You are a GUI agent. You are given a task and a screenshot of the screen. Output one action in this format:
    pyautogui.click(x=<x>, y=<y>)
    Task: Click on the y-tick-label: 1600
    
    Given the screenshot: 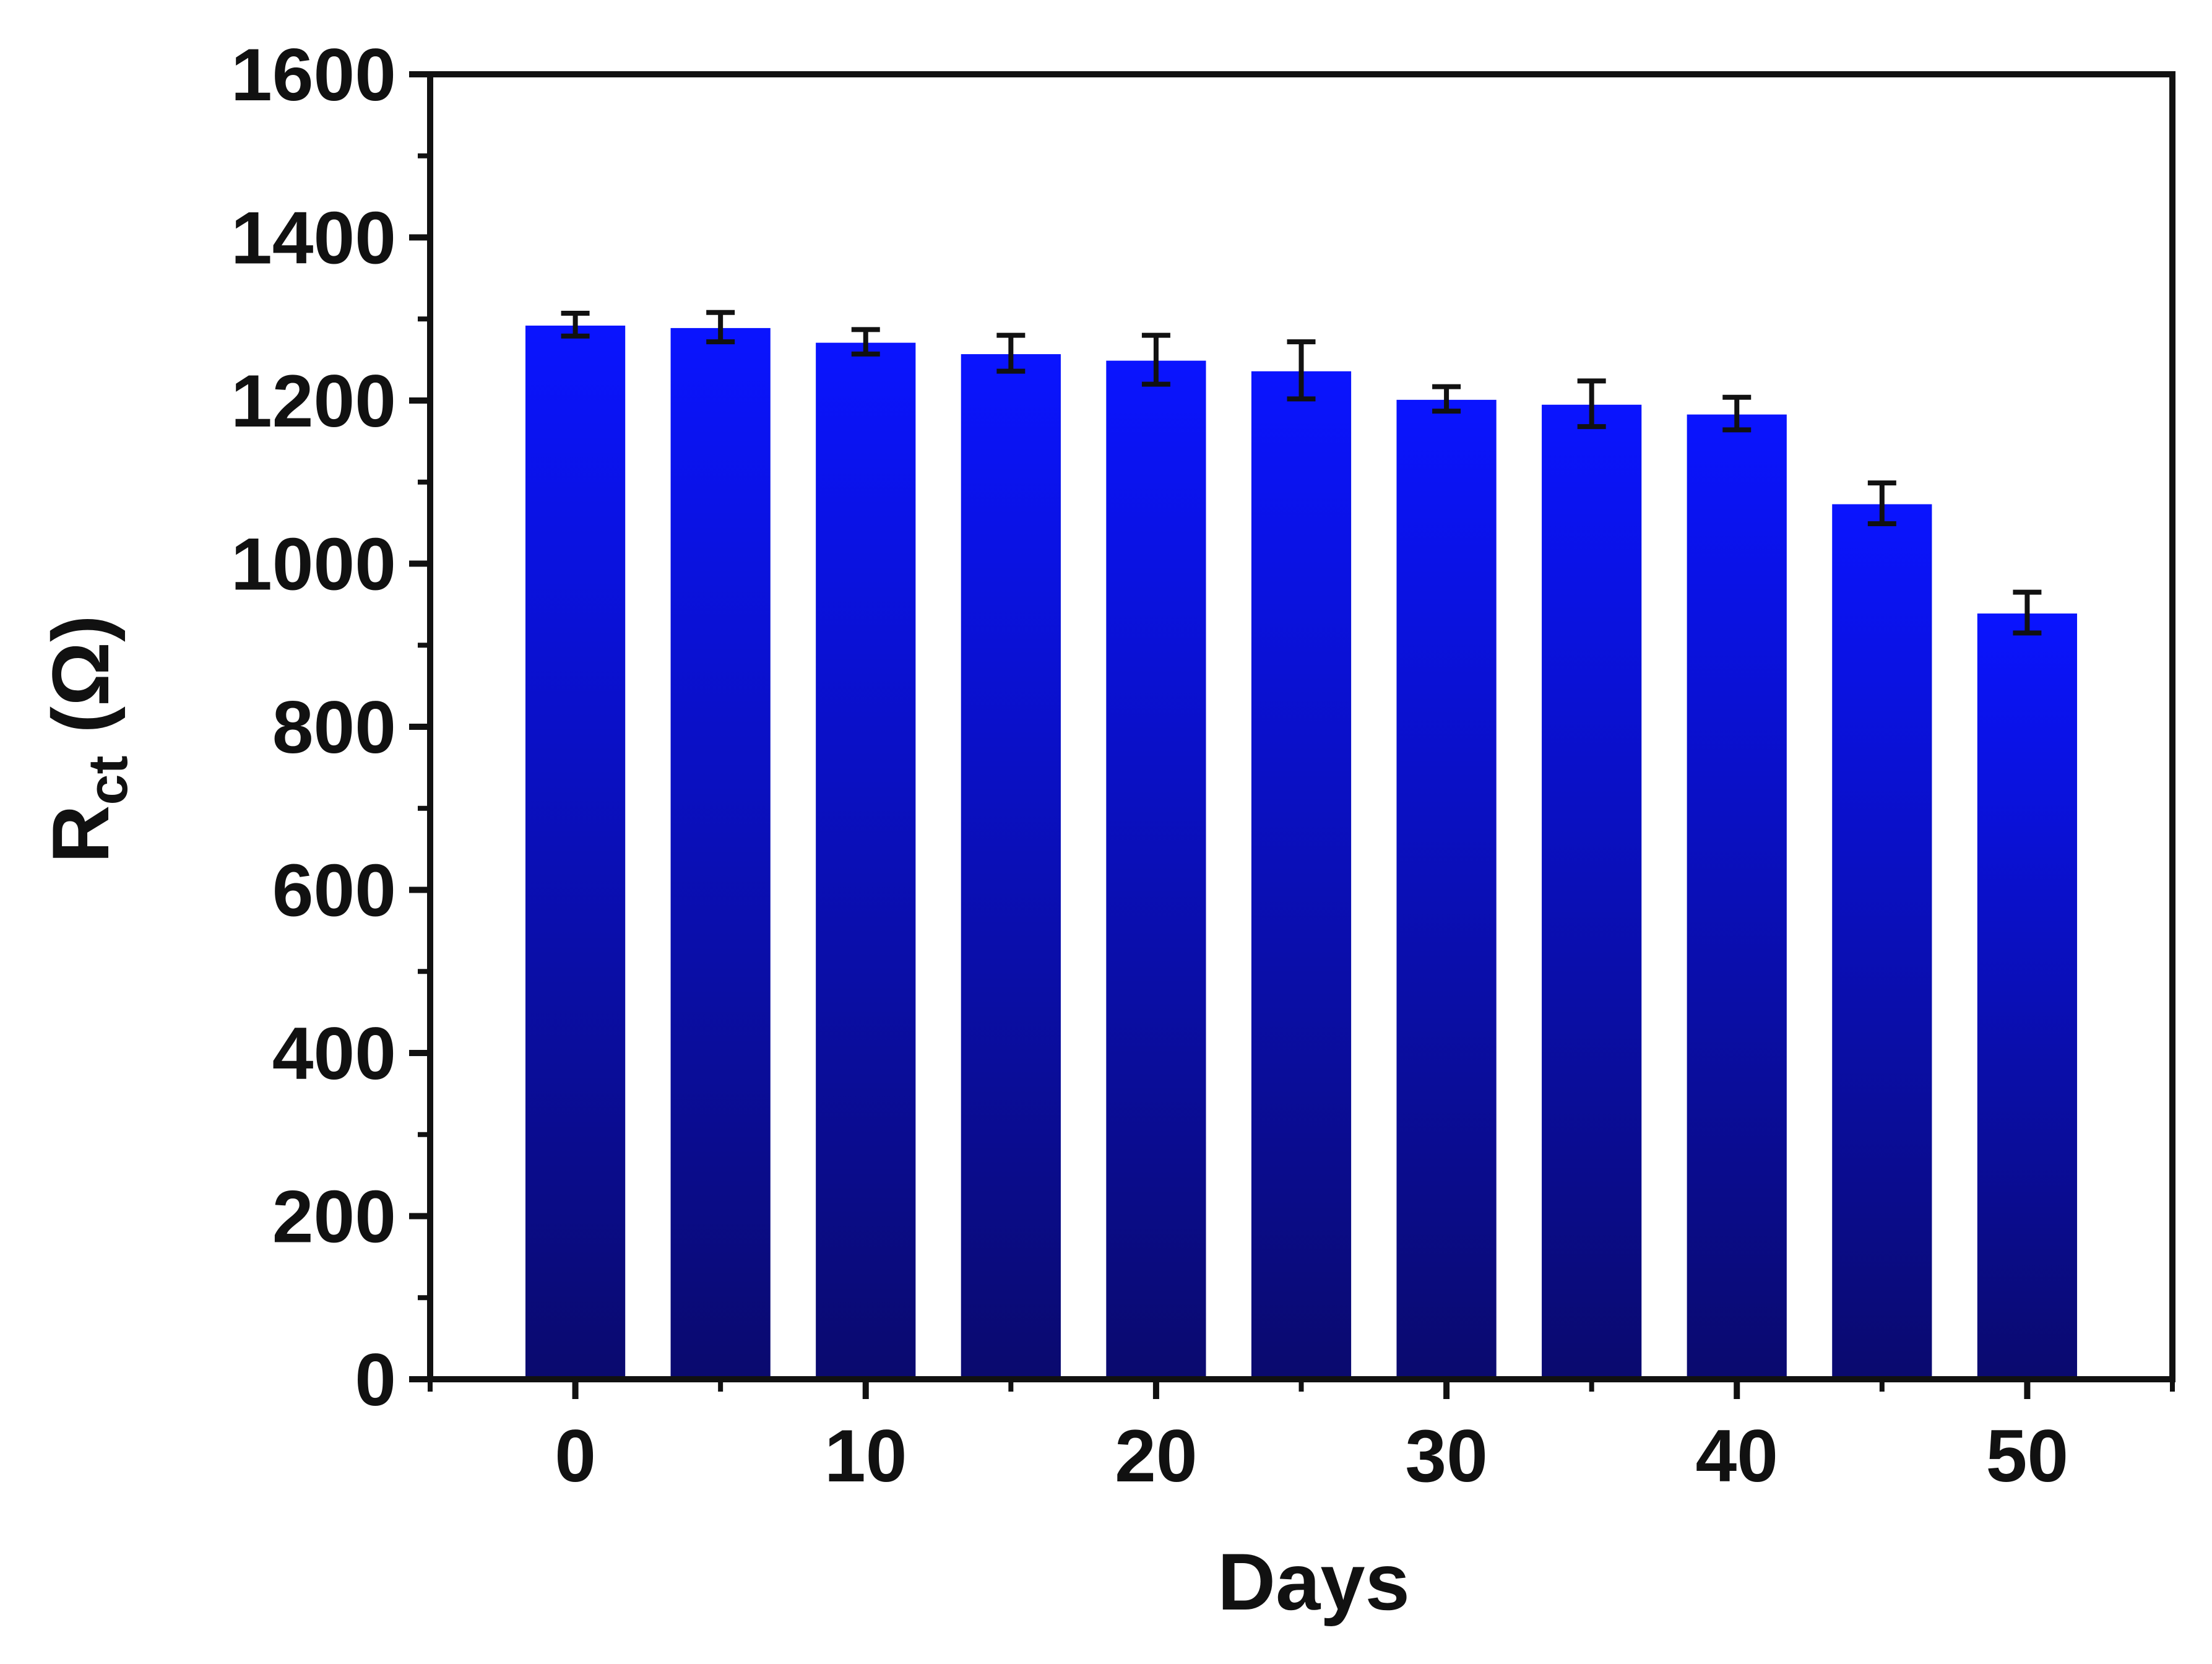 What is the action you would take?
    pyautogui.click(x=313, y=75)
    